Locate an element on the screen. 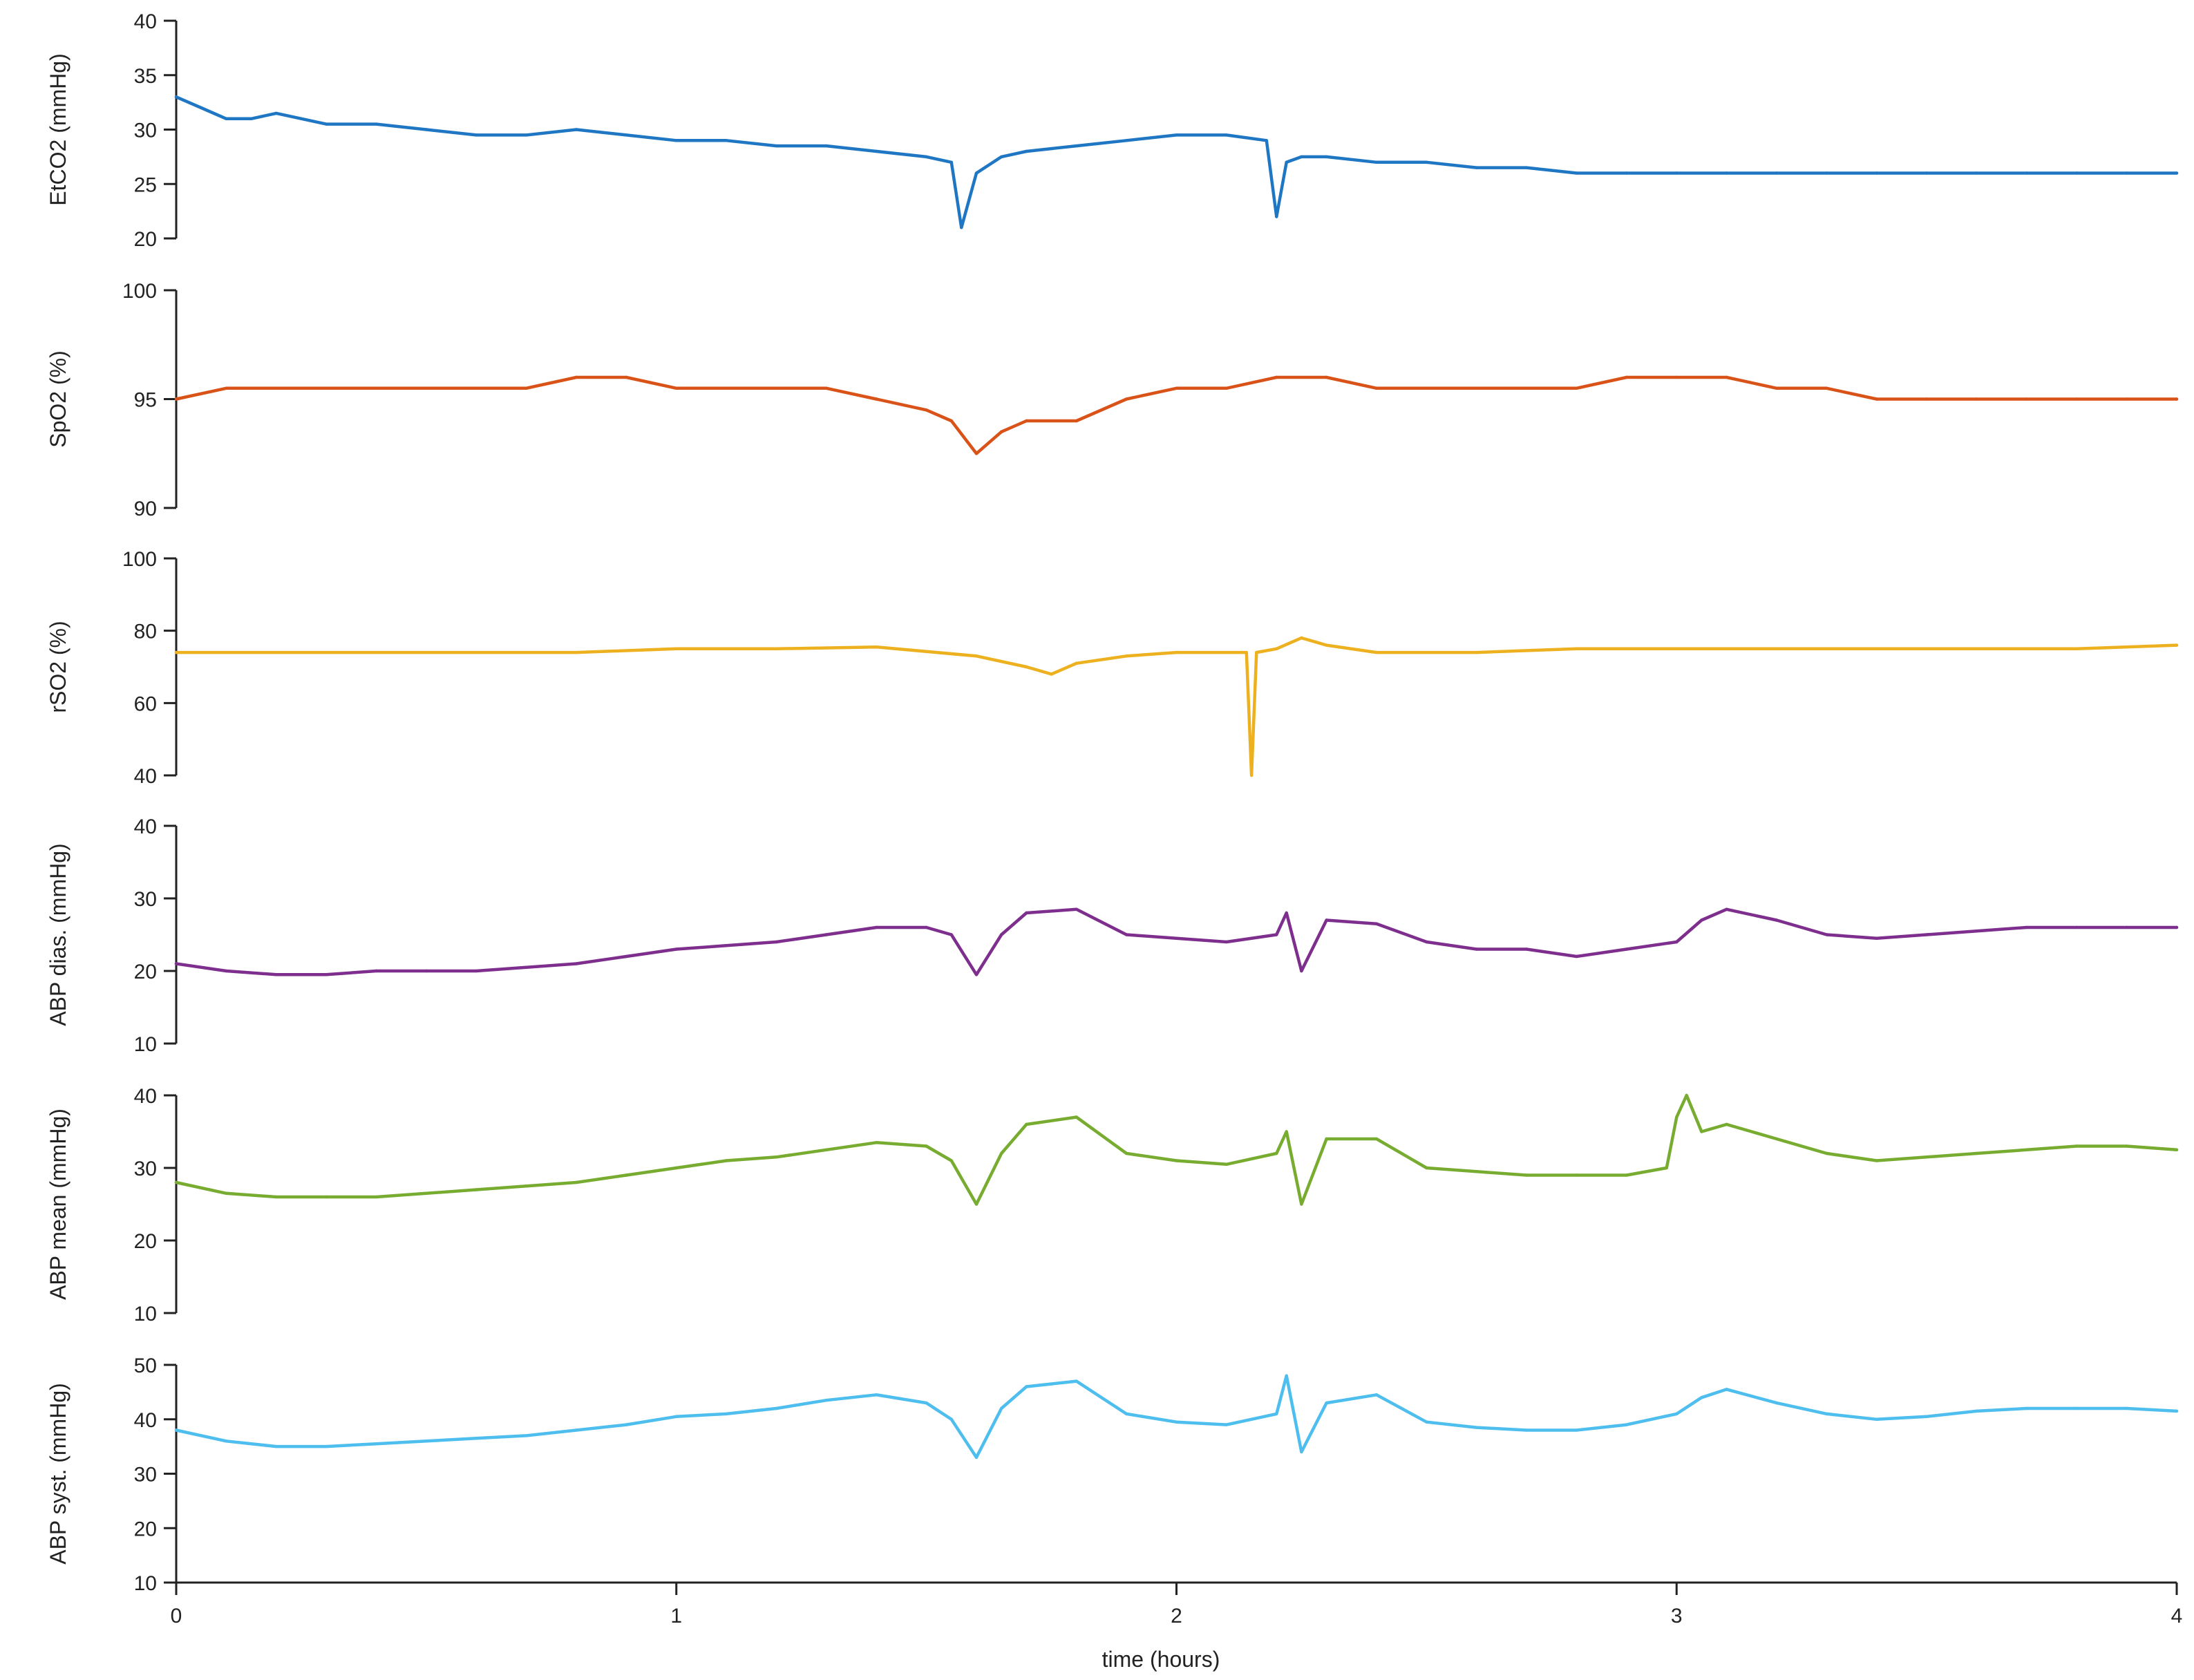 The image size is (2194, 1680). y-tick-label-abp-mean: 40 is located at coordinates (145, 1096).